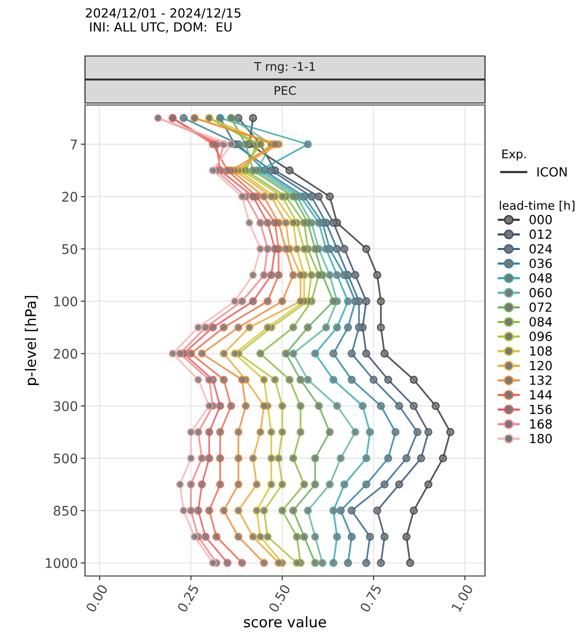  What do you see at coordinates (285, 90) in the screenshot?
I see `text: PEC` at bounding box center [285, 90].